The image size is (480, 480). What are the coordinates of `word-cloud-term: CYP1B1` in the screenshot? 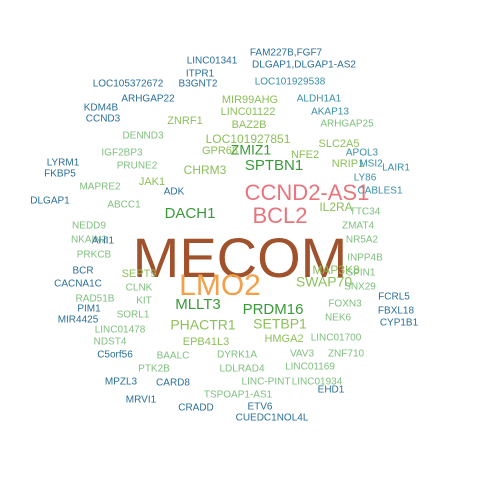 It's located at (399, 323).